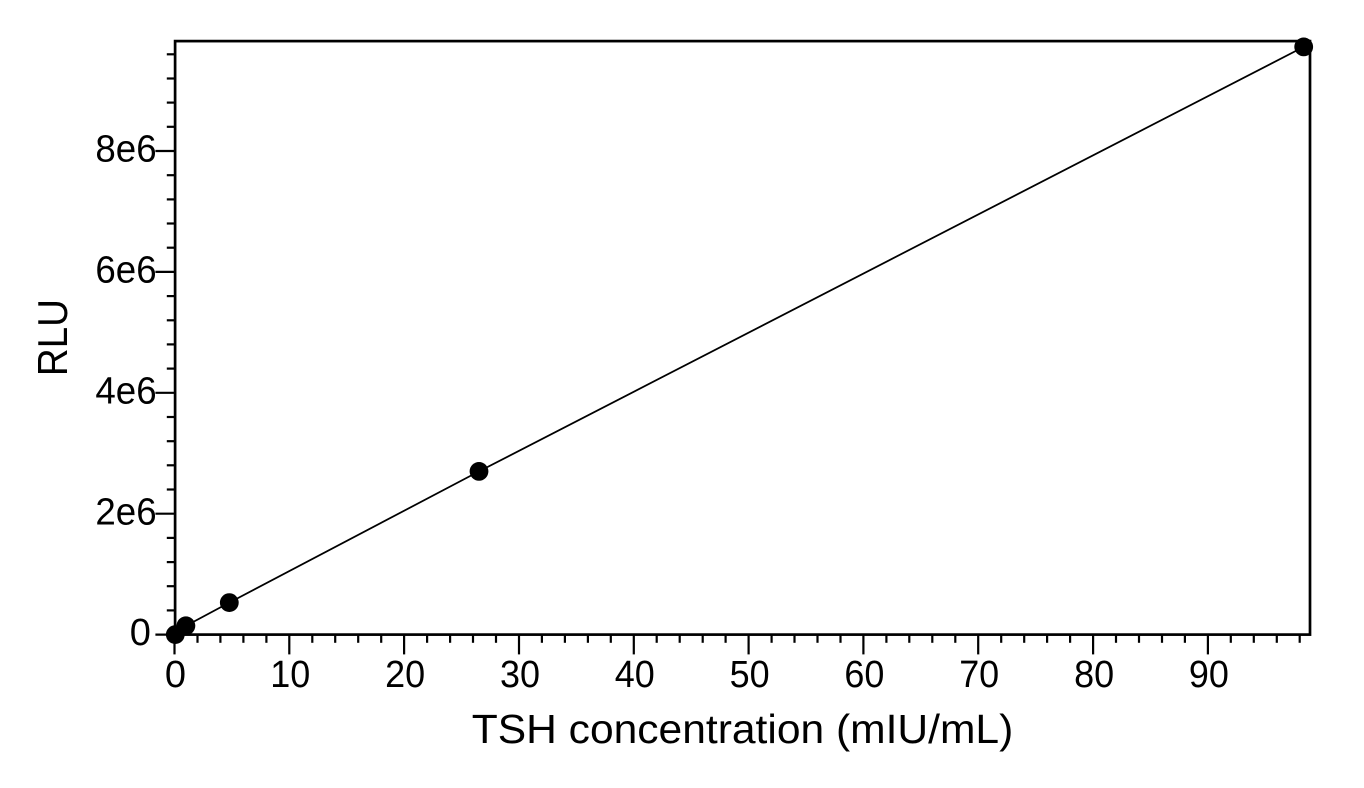 The width and height of the screenshot is (1364, 788). Describe the element at coordinates (520, 675) in the screenshot. I see `svg-text: 30` at that location.